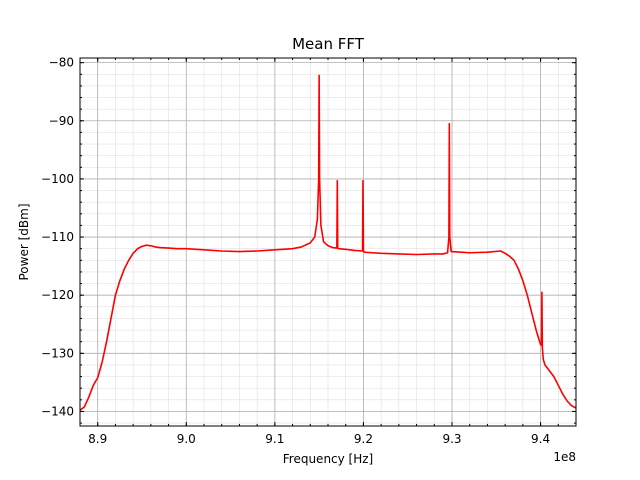  What do you see at coordinates (328, 459) in the screenshot?
I see `x-axis-label: Frequency [Hz]` at bounding box center [328, 459].